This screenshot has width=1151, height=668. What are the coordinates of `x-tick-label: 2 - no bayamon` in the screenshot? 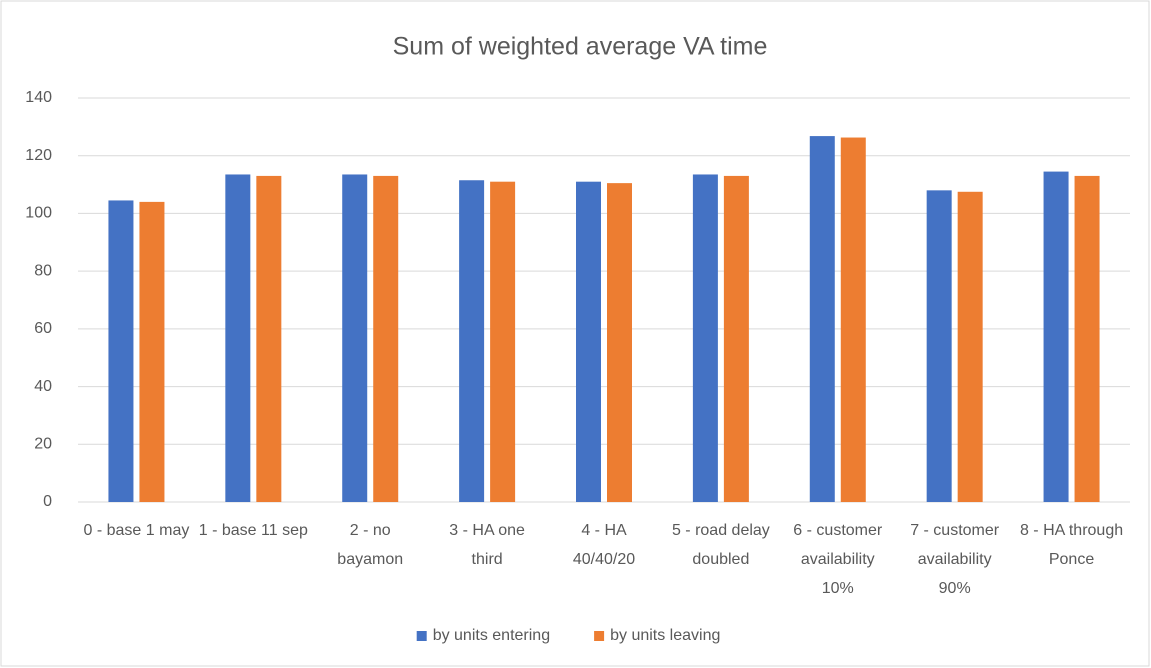 It's located at (370, 545).